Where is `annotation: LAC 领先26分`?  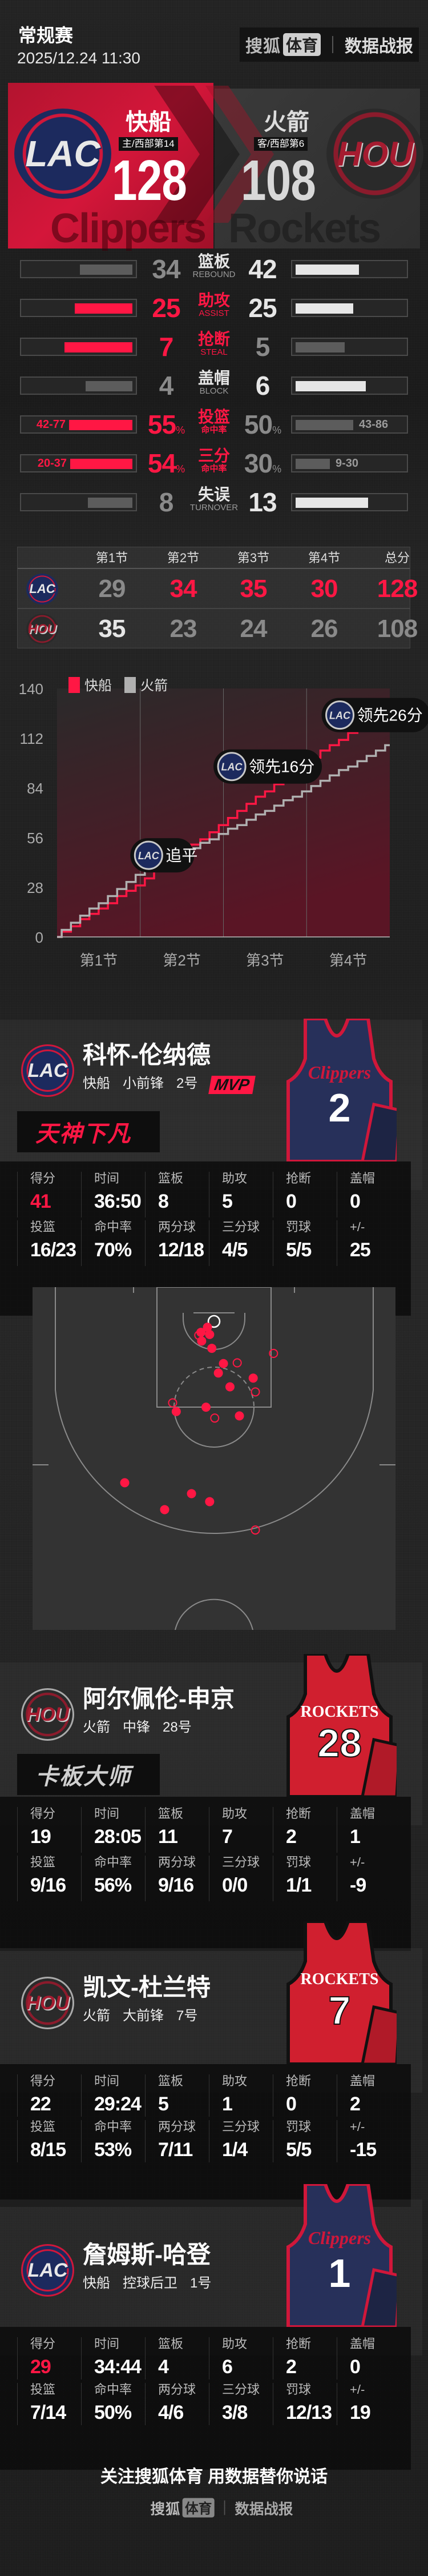 annotation: LAC 领先26分 is located at coordinates (374, 715).